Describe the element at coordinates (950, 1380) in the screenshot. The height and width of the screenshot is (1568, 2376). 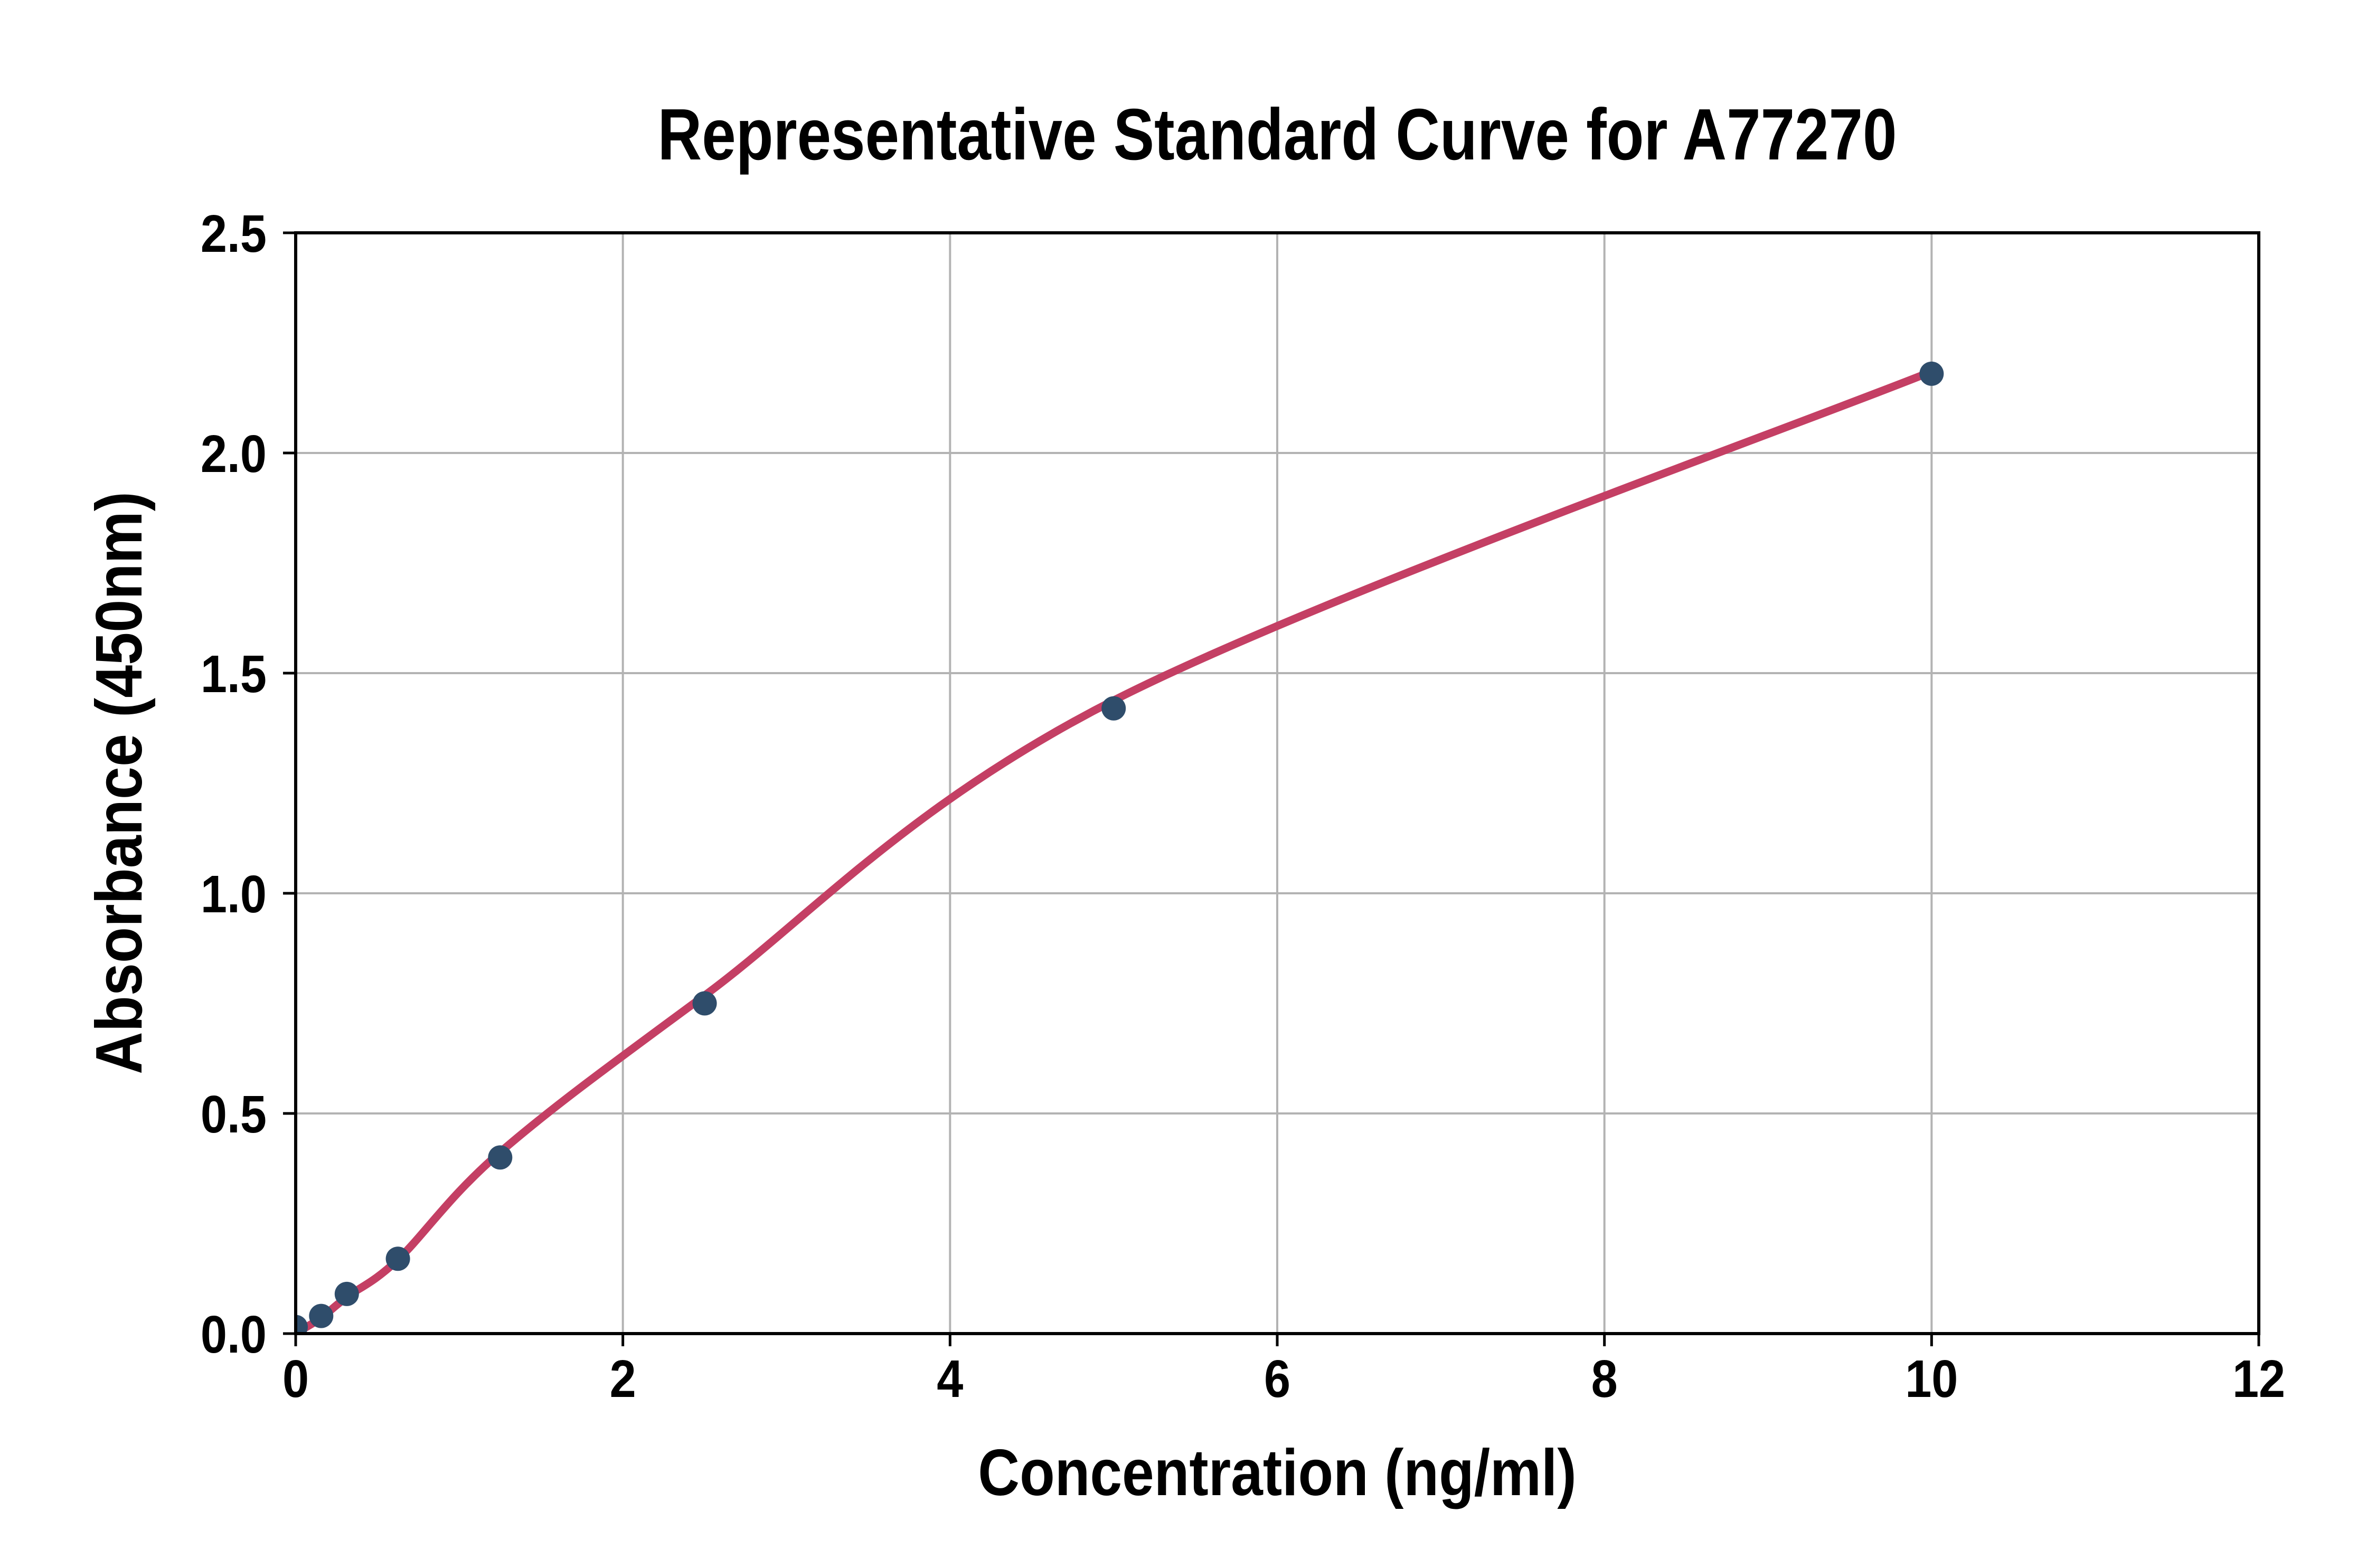
I see `x-tick-label: 4` at that location.